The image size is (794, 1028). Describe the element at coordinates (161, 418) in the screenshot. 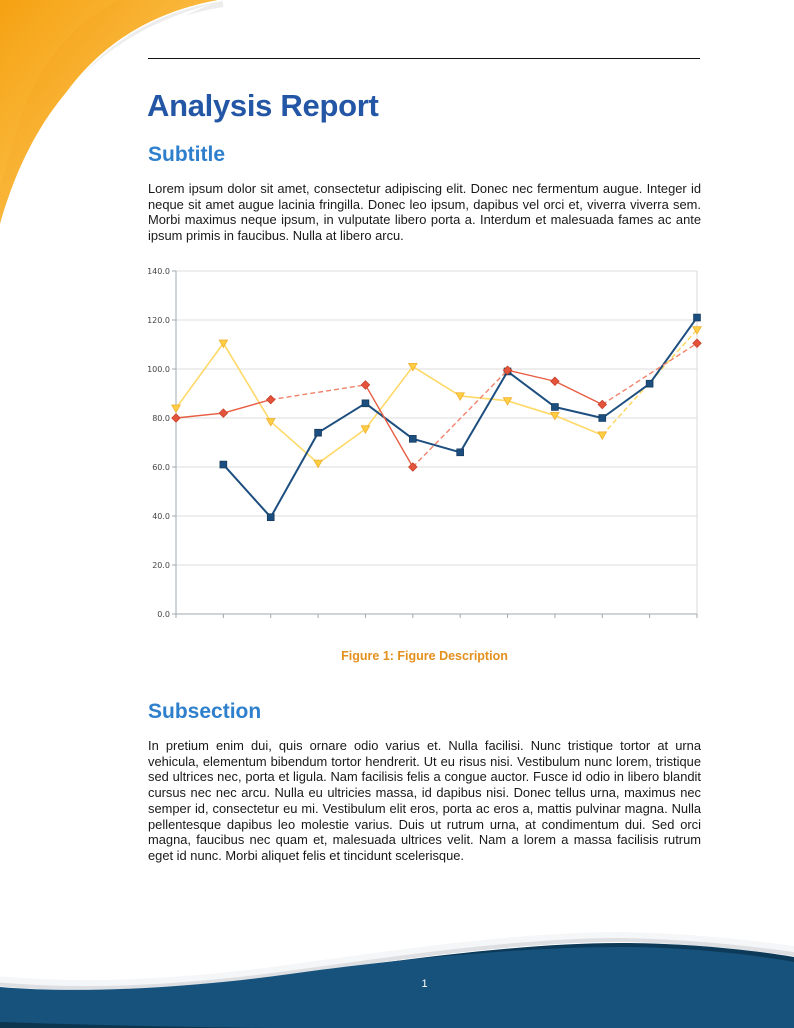

I see `svg-text: 80.0` at that location.